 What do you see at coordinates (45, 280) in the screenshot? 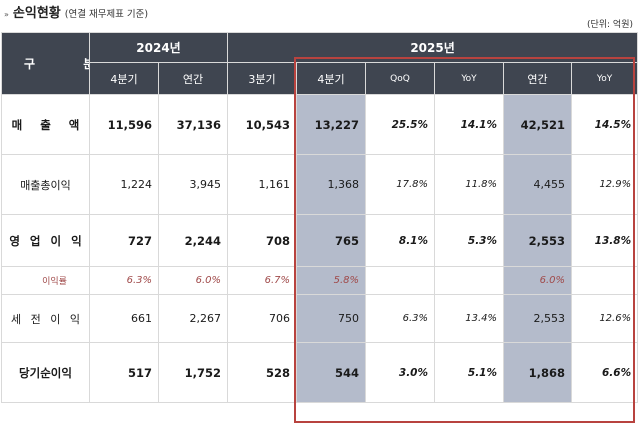
I see `row-label: 이익률` at bounding box center [45, 280].